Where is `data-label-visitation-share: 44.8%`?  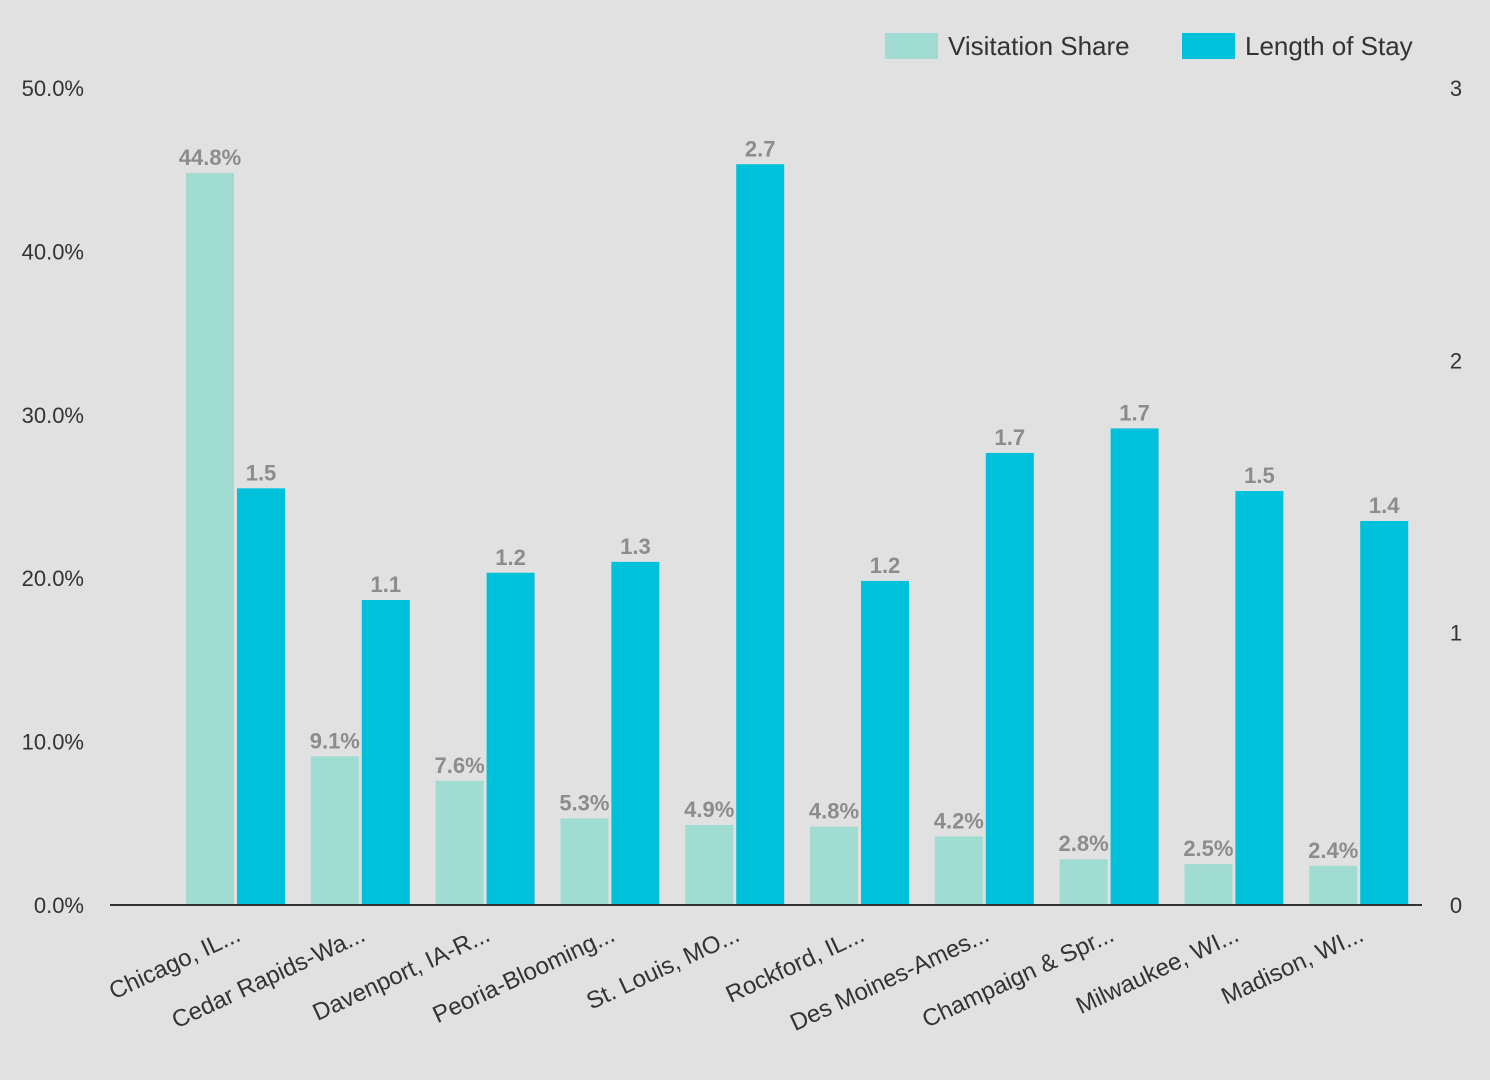 data-label-visitation-share: 44.8% is located at coordinates (210, 157).